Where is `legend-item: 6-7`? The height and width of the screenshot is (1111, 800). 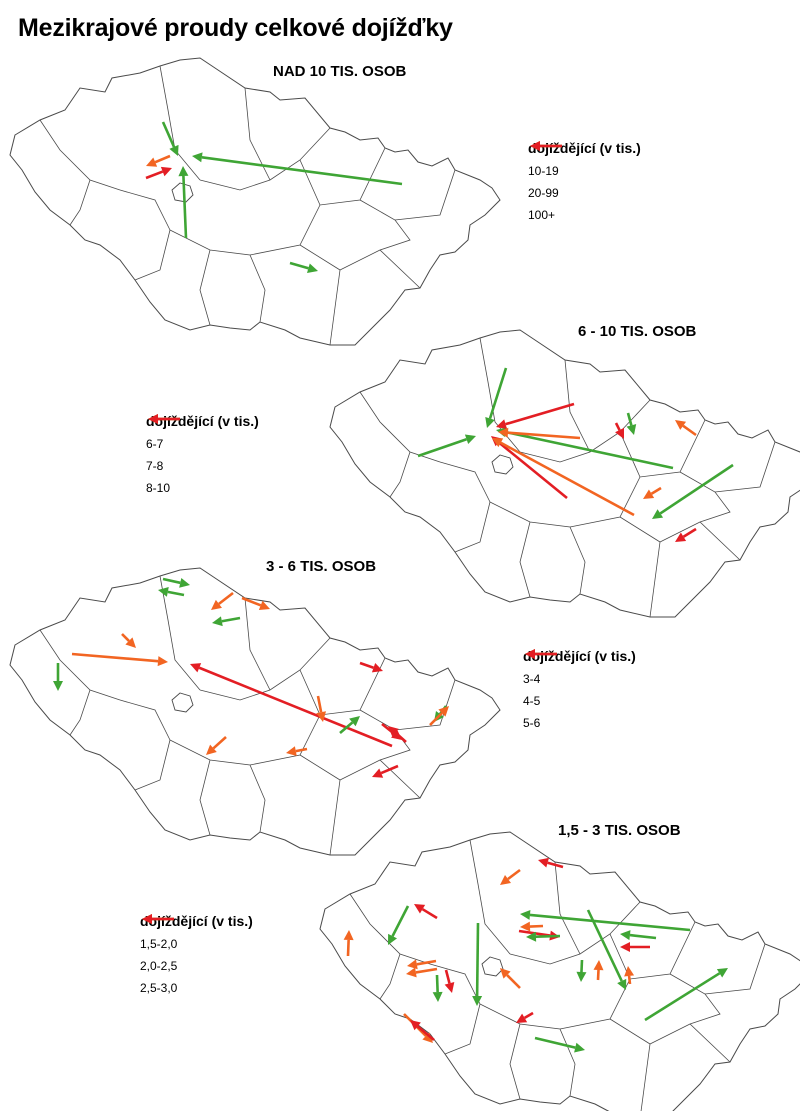 legend-item: 6-7 is located at coordinates (202, 434).